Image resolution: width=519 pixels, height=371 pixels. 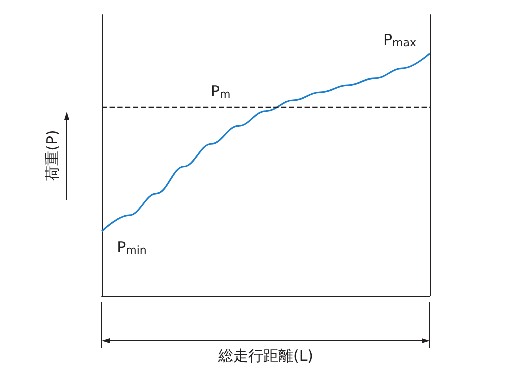 What do you see at coordinates (132, 248) in the screenshot?
I see `annotation: Pmin` at bounding box center [132, 248].